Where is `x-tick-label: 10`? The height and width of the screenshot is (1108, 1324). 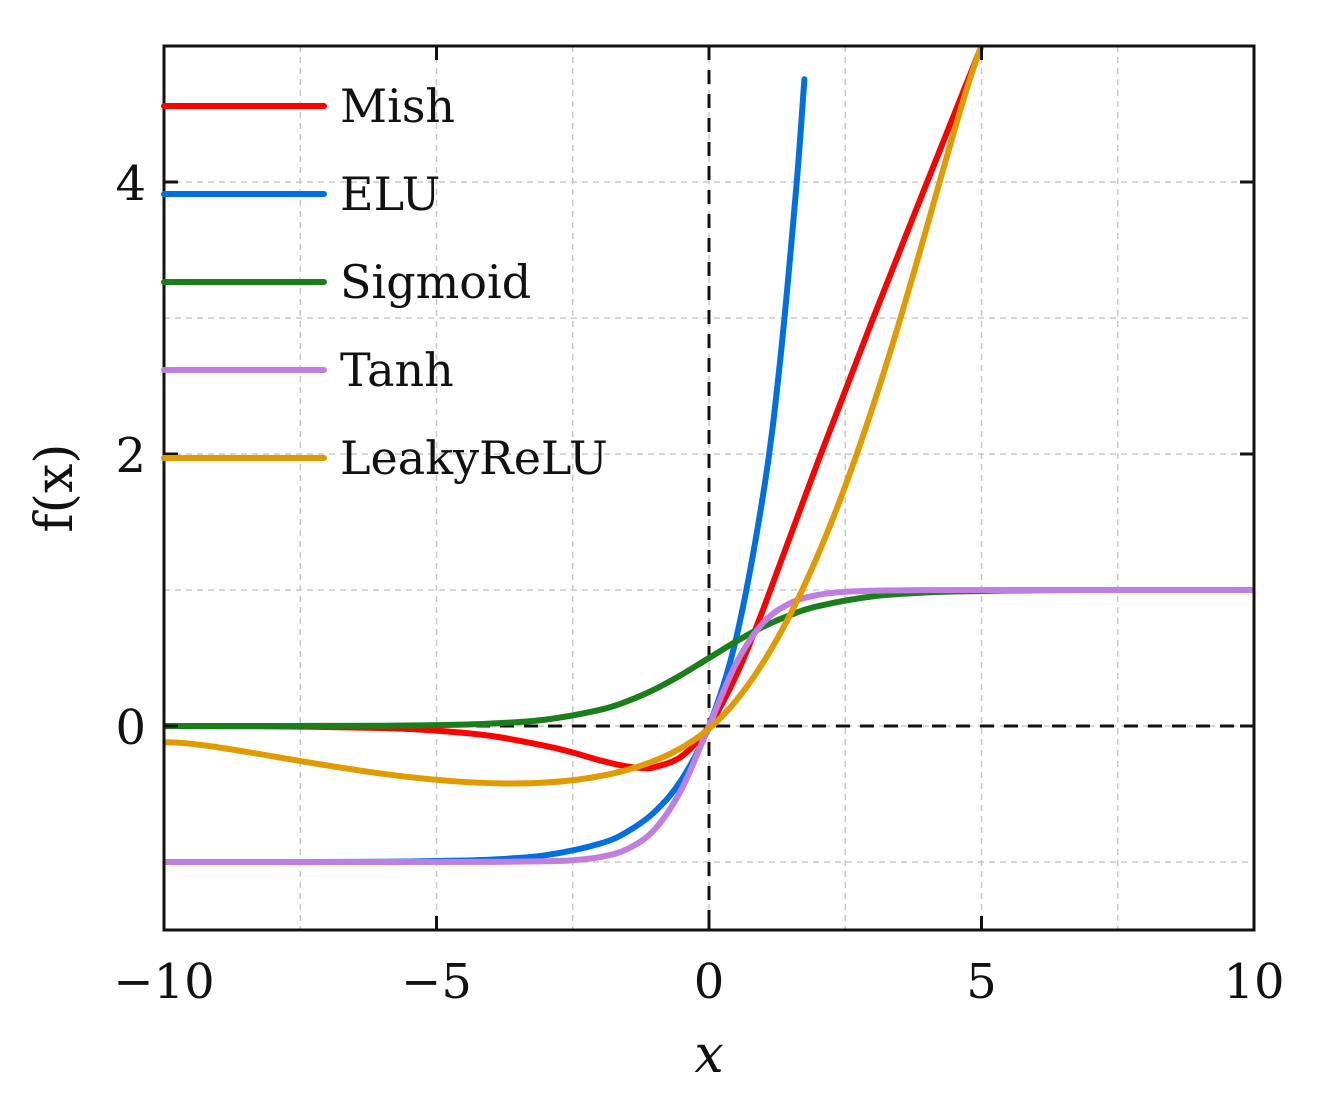
x-tick-label: 10 is located at coordinates (1253, 982).